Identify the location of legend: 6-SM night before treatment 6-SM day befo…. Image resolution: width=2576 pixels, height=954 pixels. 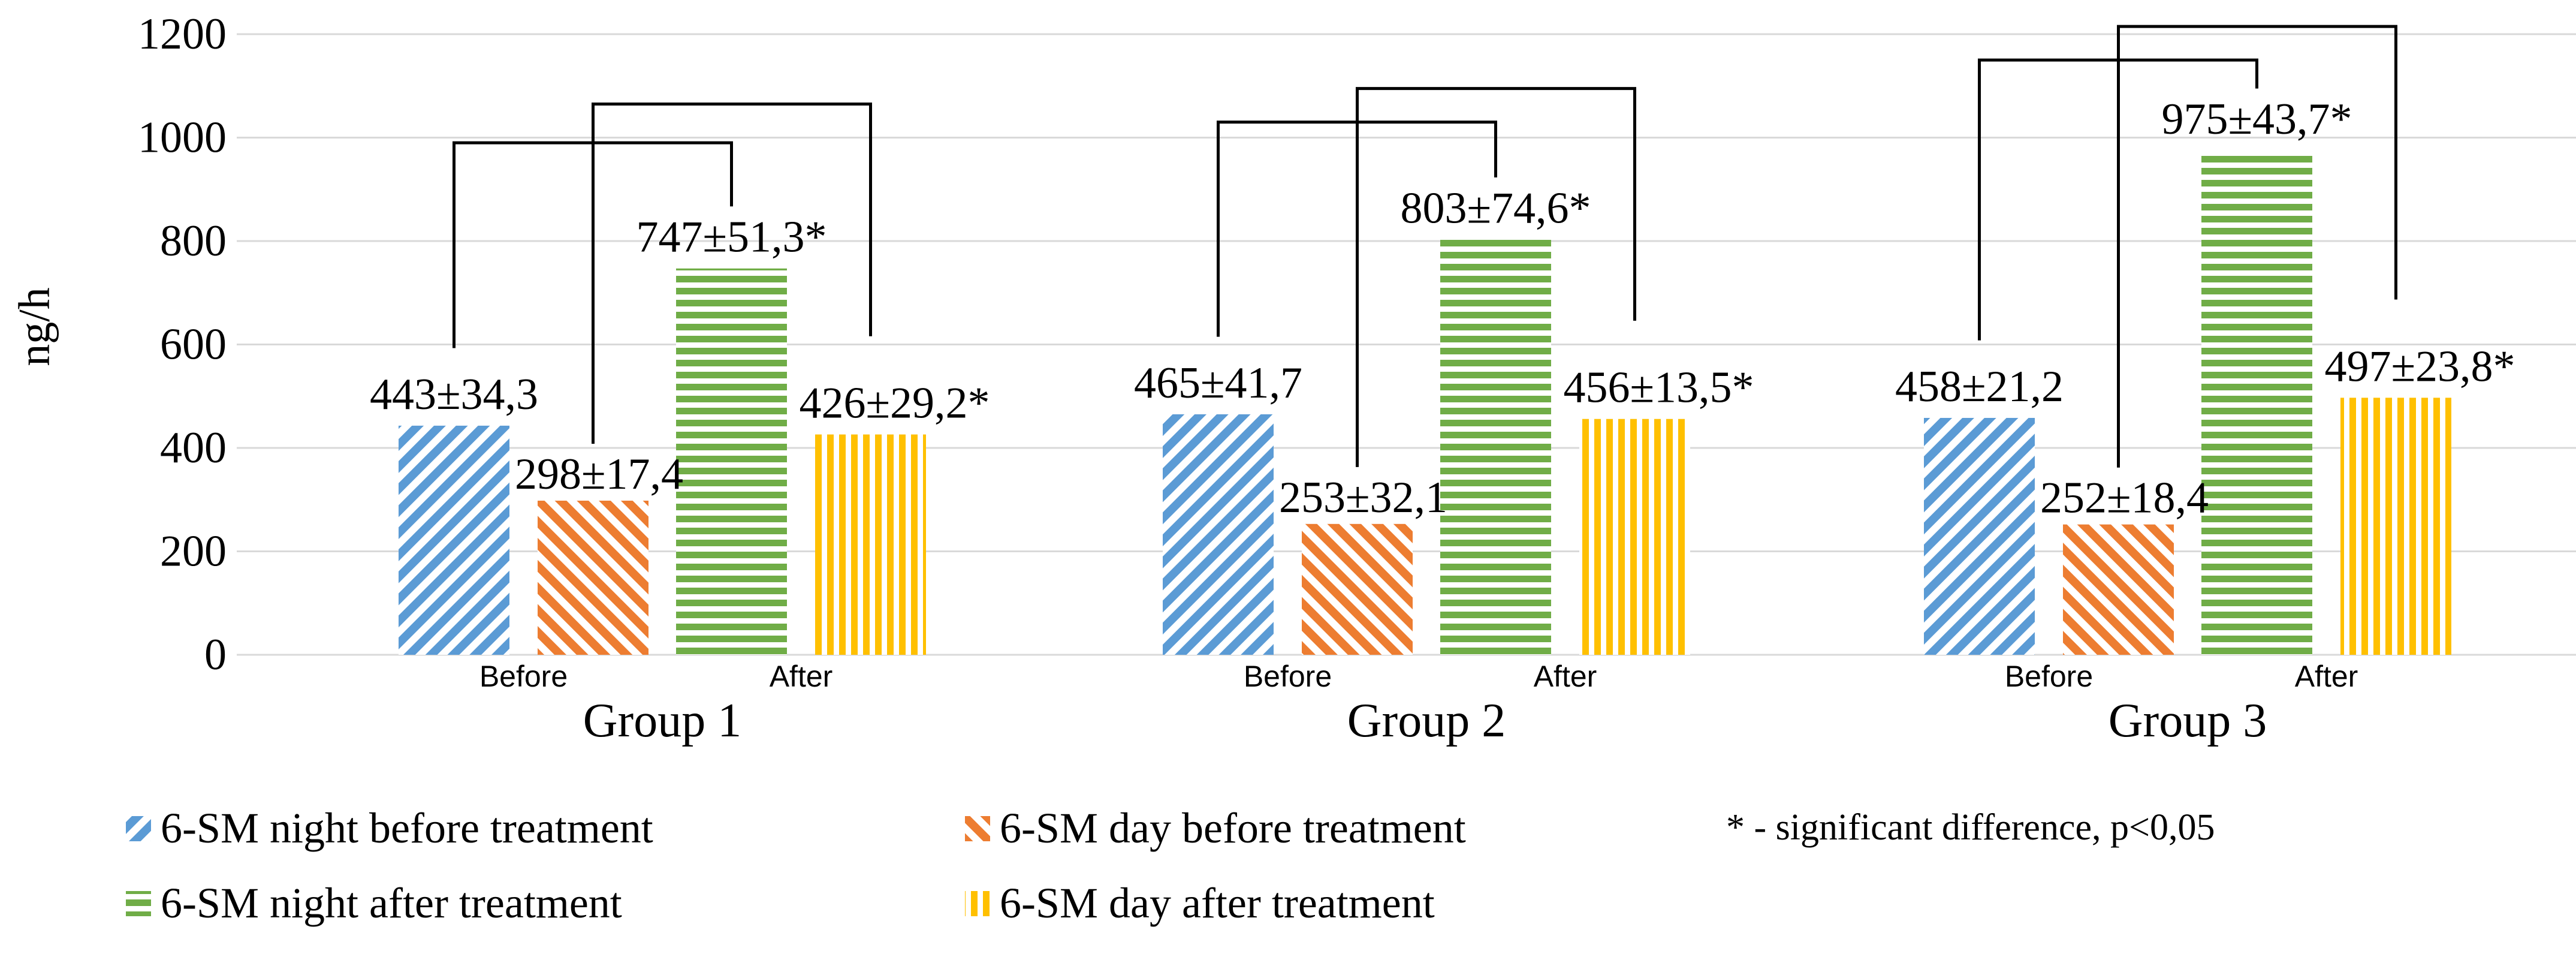
(796, 866).